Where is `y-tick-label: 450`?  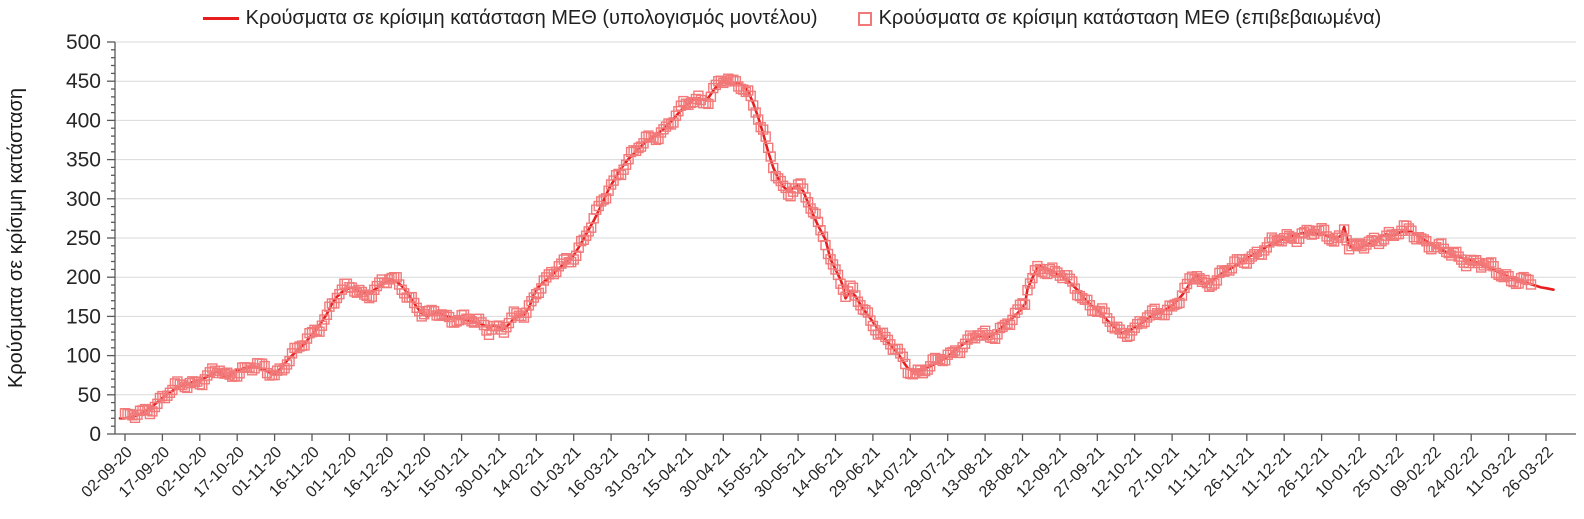
y-tick-label: 450 is located at coordinates (83, 81).